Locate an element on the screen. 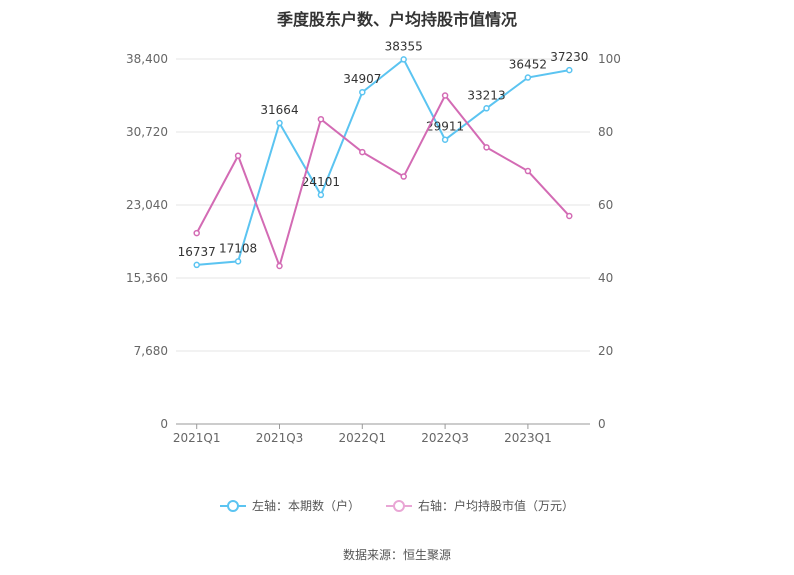 The height and width of the screenshot is (575, 794). chart-title: 季度股东户数、户均持股市值情况 is located at coordinates (396, 19).